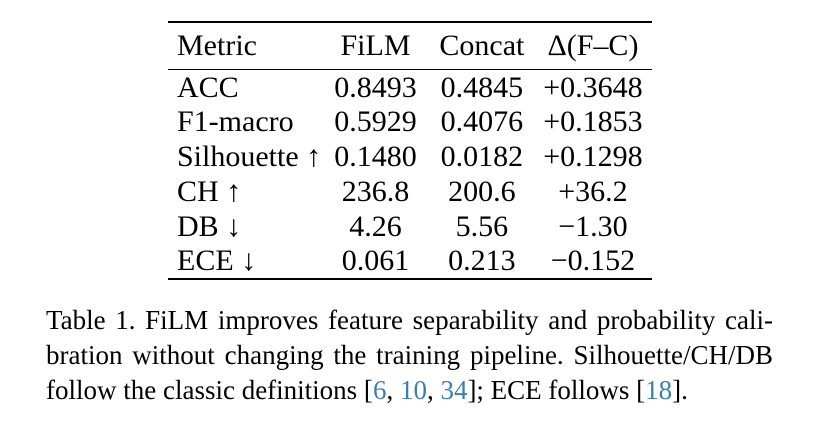  I want to click on film-value: 0.1480, so click(375, 156).